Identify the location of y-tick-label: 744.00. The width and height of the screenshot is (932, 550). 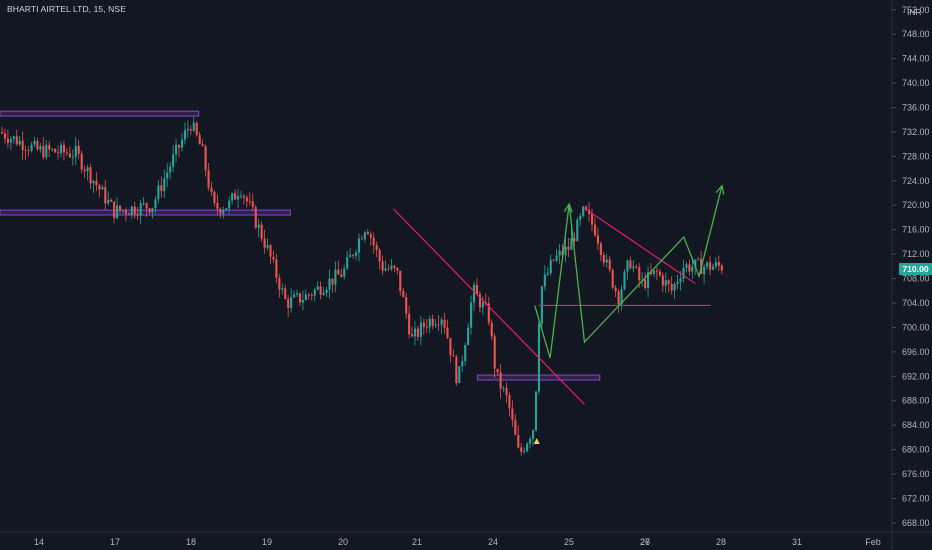
(916, 59).